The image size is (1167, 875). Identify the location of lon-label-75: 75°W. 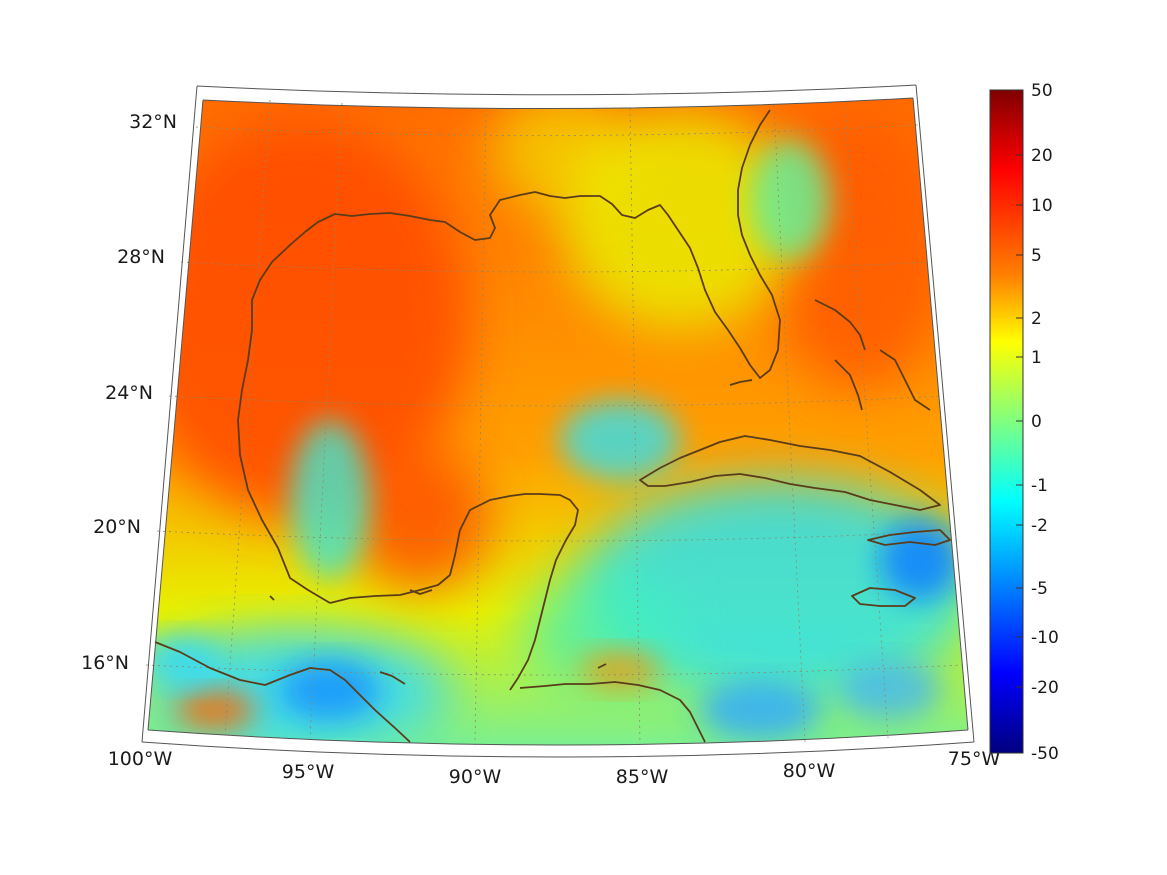
(974, 759).